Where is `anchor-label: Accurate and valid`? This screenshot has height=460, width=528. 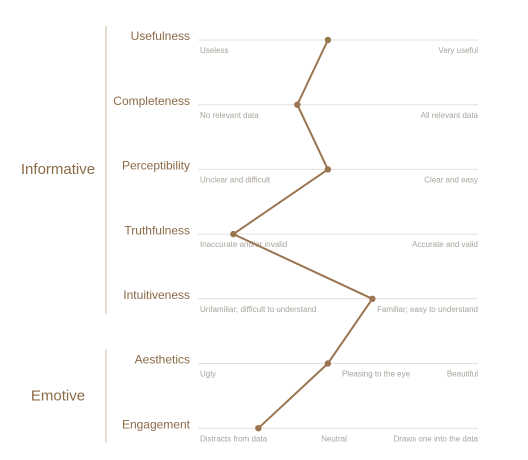
anchor-label: Accurate and valid is located at coordinates (445, 244).